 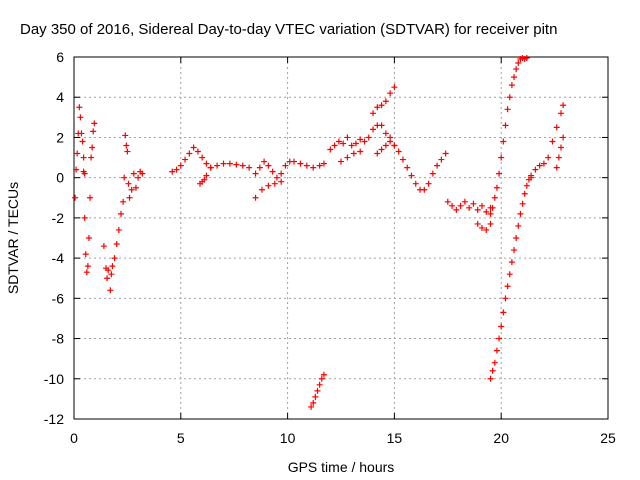 I want to click on x-tick-label: 20, so click(x=501, y=438).